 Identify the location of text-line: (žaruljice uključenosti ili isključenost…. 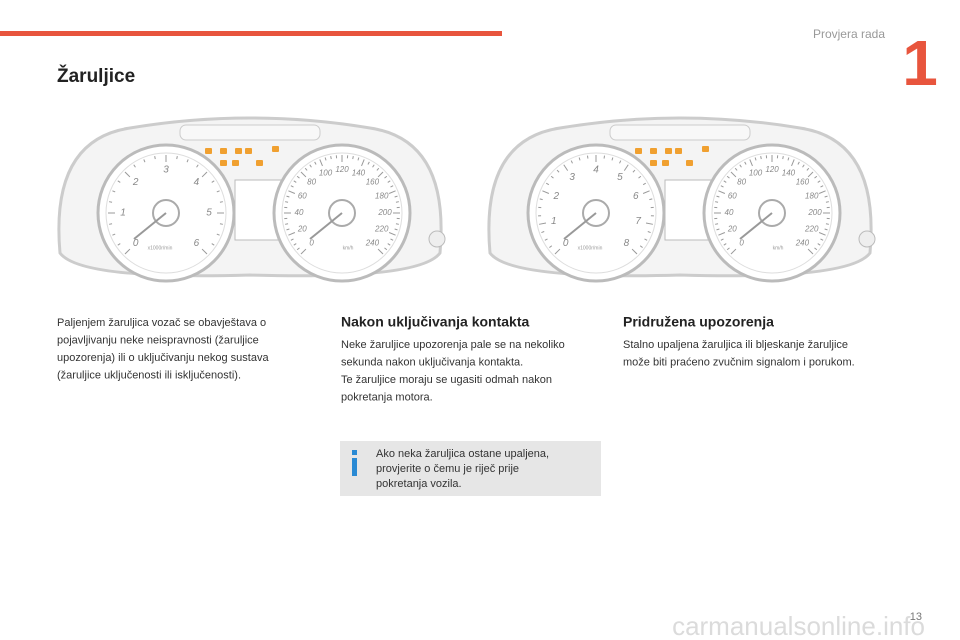
(149, 375).